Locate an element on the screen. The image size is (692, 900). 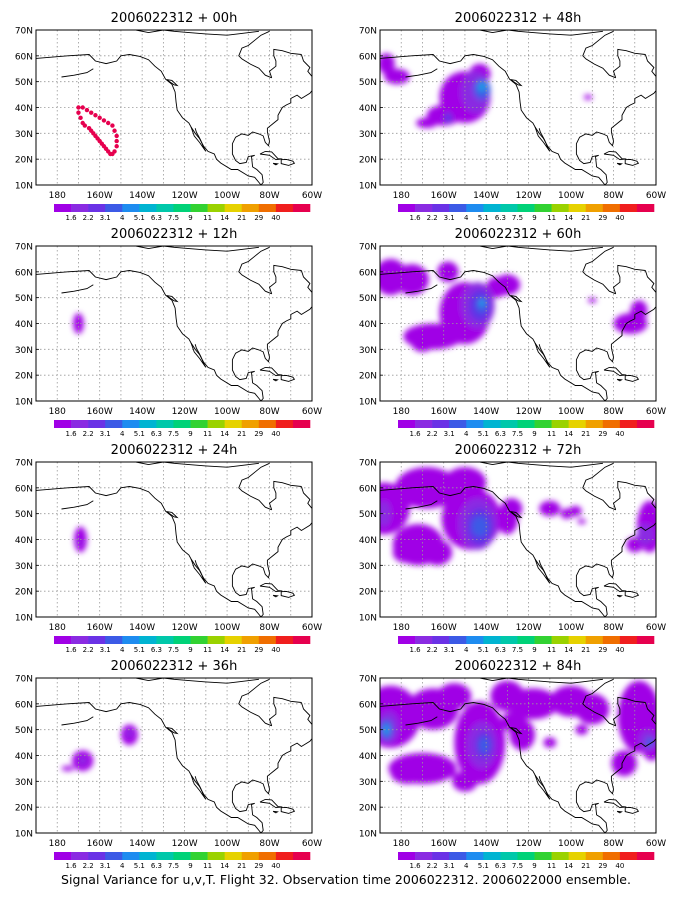
lat-tick-label: 50N is located at coordinates (24, 83).